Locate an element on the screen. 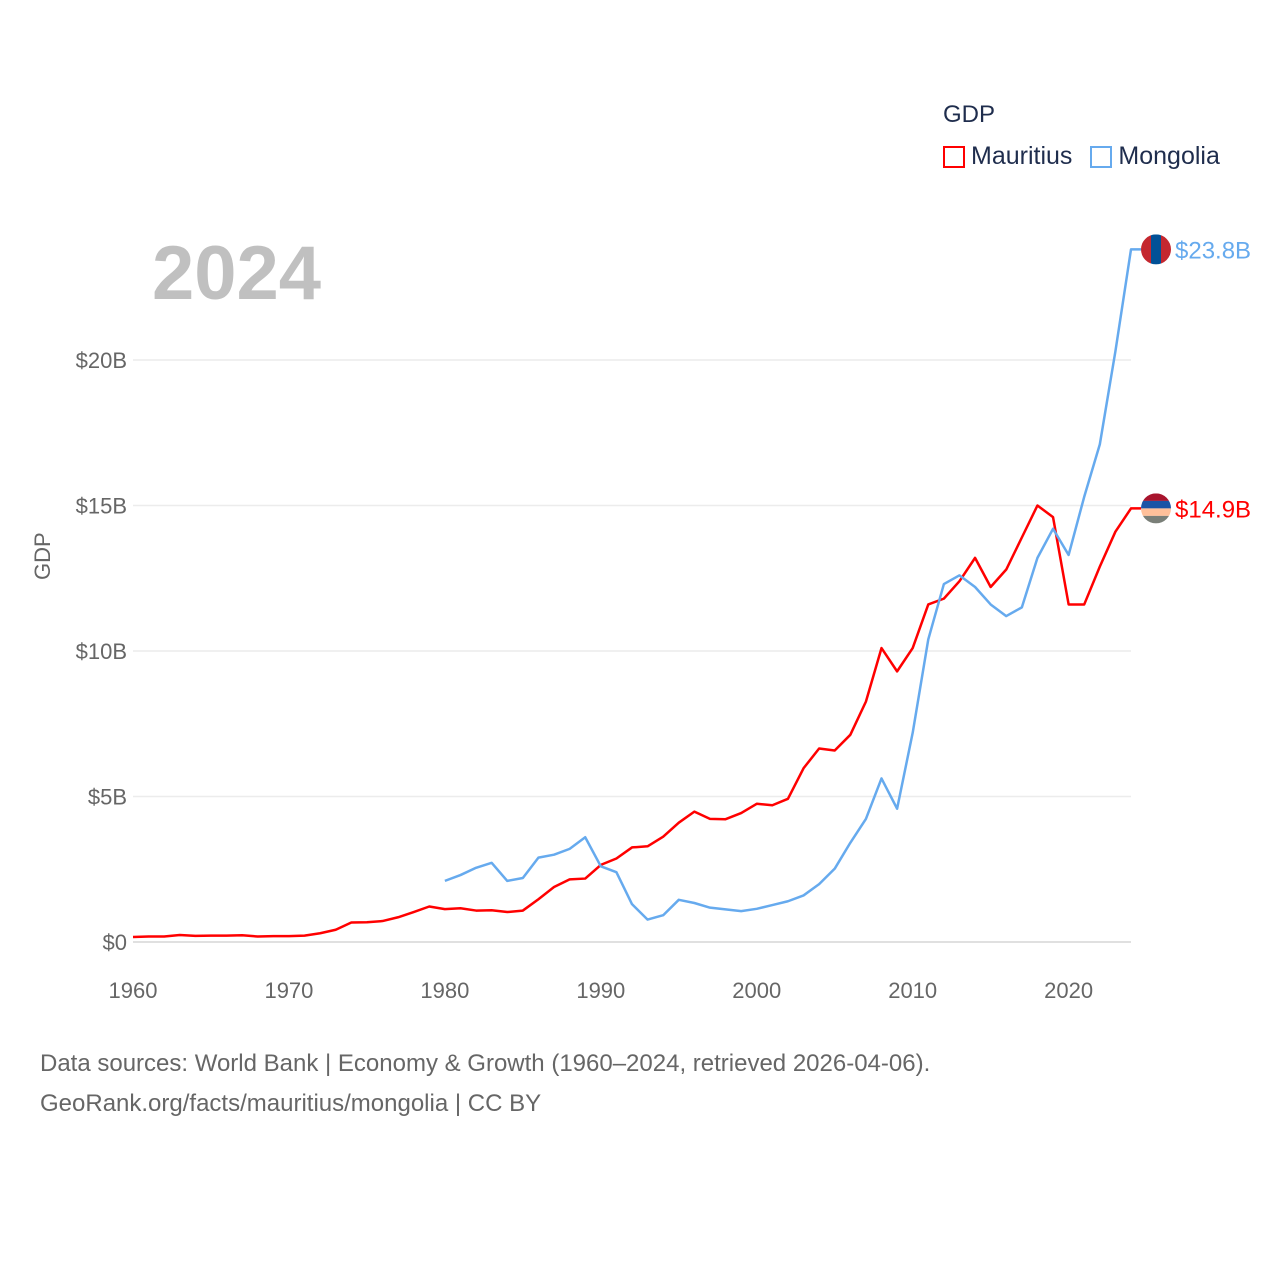 The width and height of the screenshot is (1280, 1280). end-value-label-mauritius: $14.9B is located at coordinates (1213, 509).